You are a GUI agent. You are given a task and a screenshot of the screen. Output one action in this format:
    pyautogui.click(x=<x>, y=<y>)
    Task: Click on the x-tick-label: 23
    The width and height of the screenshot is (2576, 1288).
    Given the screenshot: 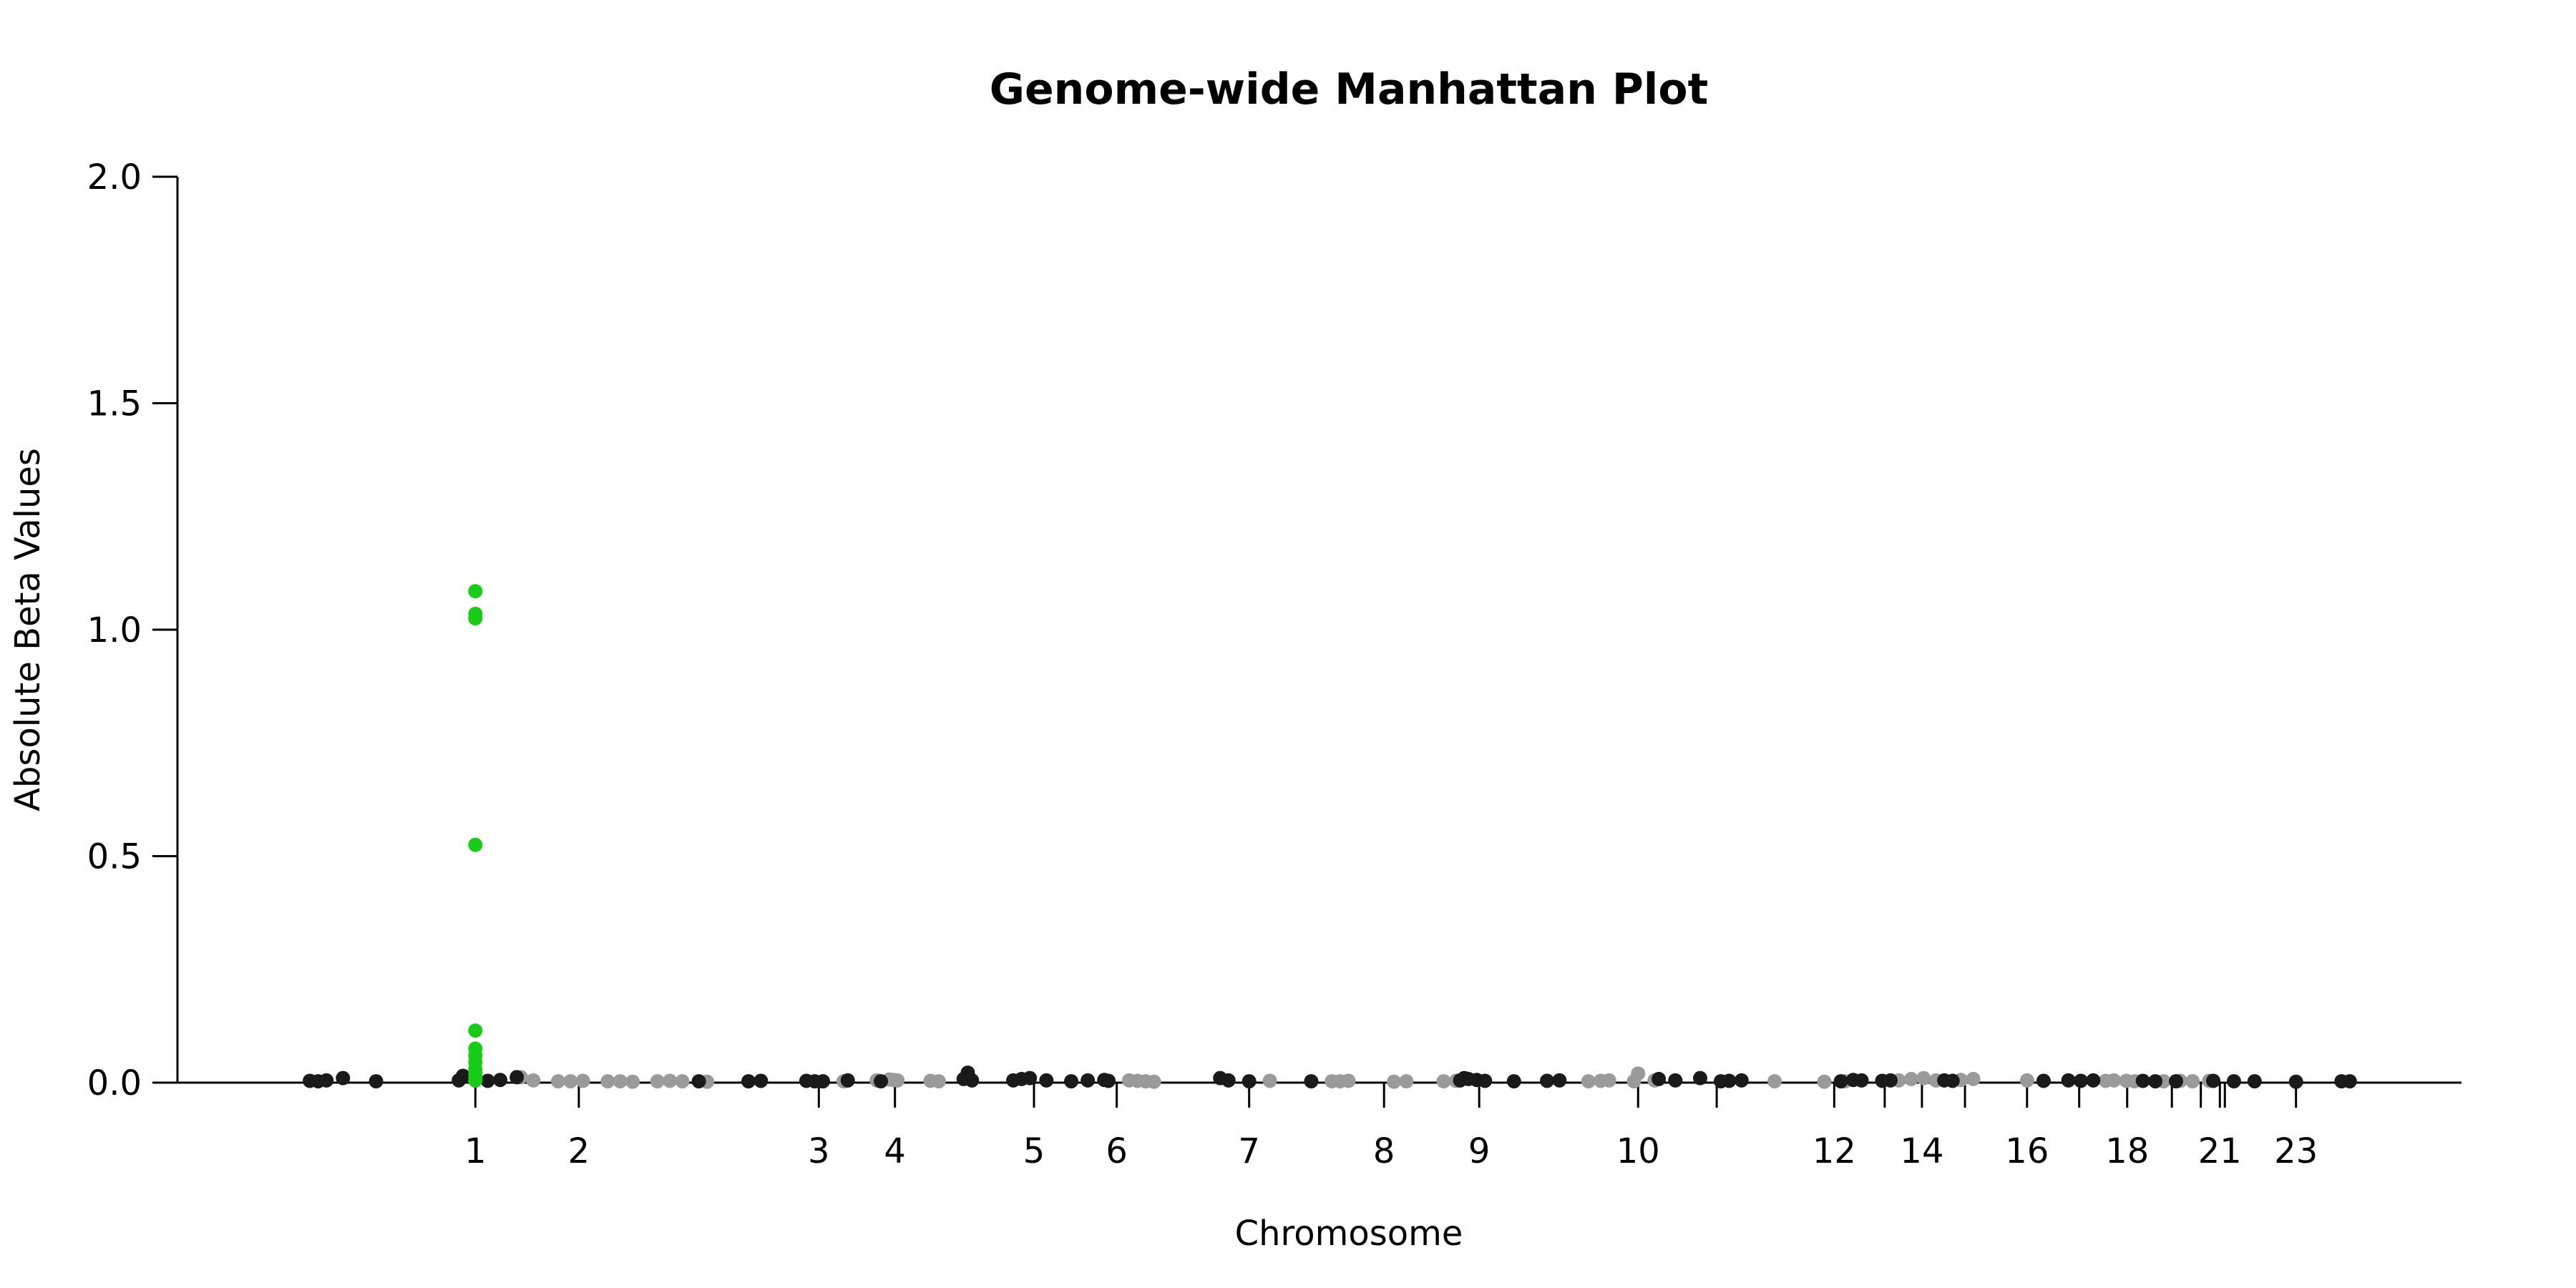 What is the action you would take?
    pyautogui.click(x=2296, y=1151)
    